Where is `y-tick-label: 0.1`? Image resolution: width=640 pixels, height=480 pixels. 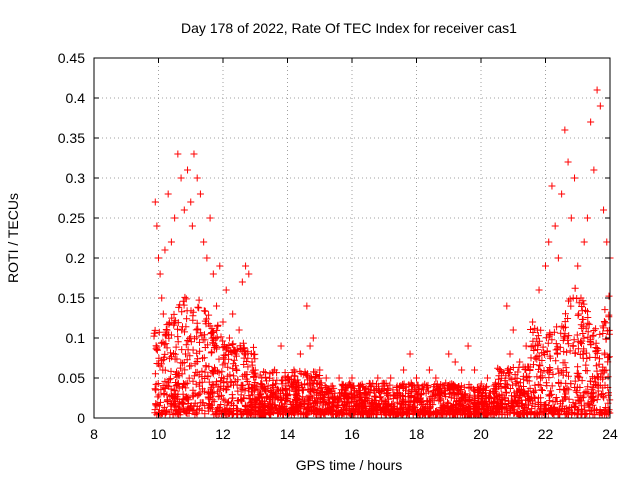
y-tick-label: 0.1 is located at coordinates (76, 338).